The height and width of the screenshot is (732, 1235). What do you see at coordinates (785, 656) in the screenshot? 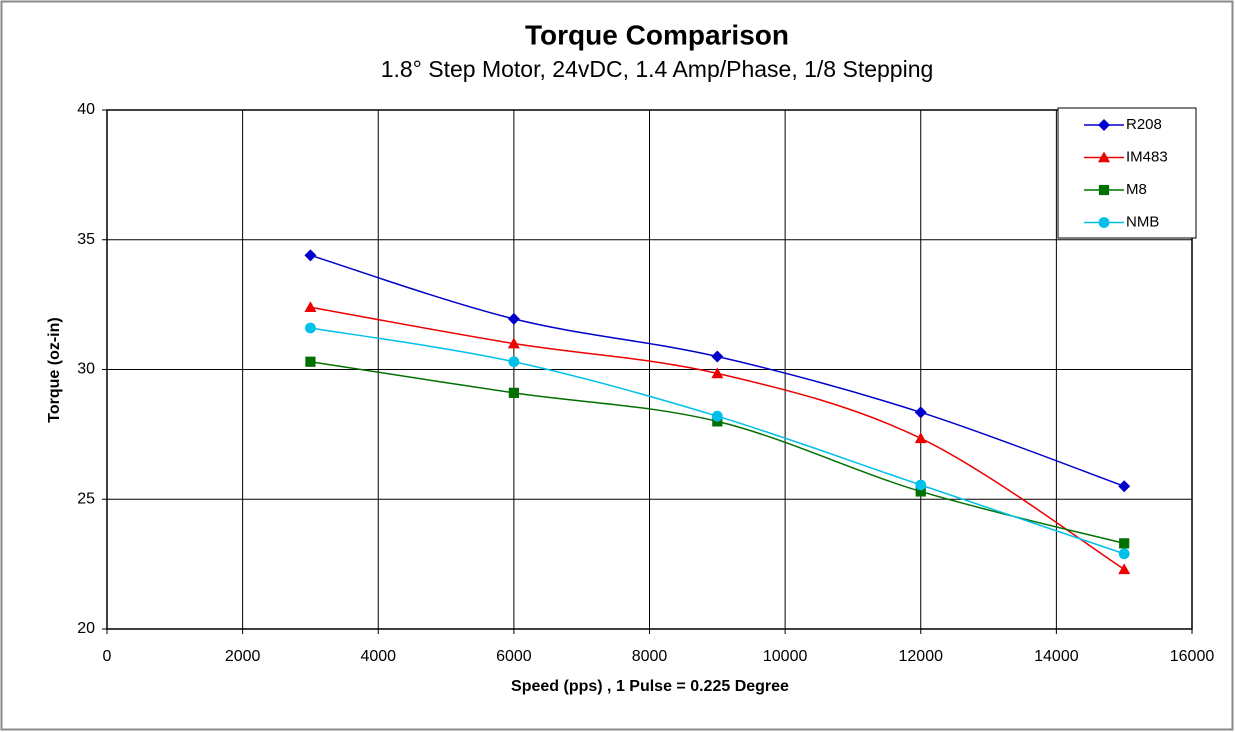
I see `x-tick-label: 10000` at bounding box center [785, 656].